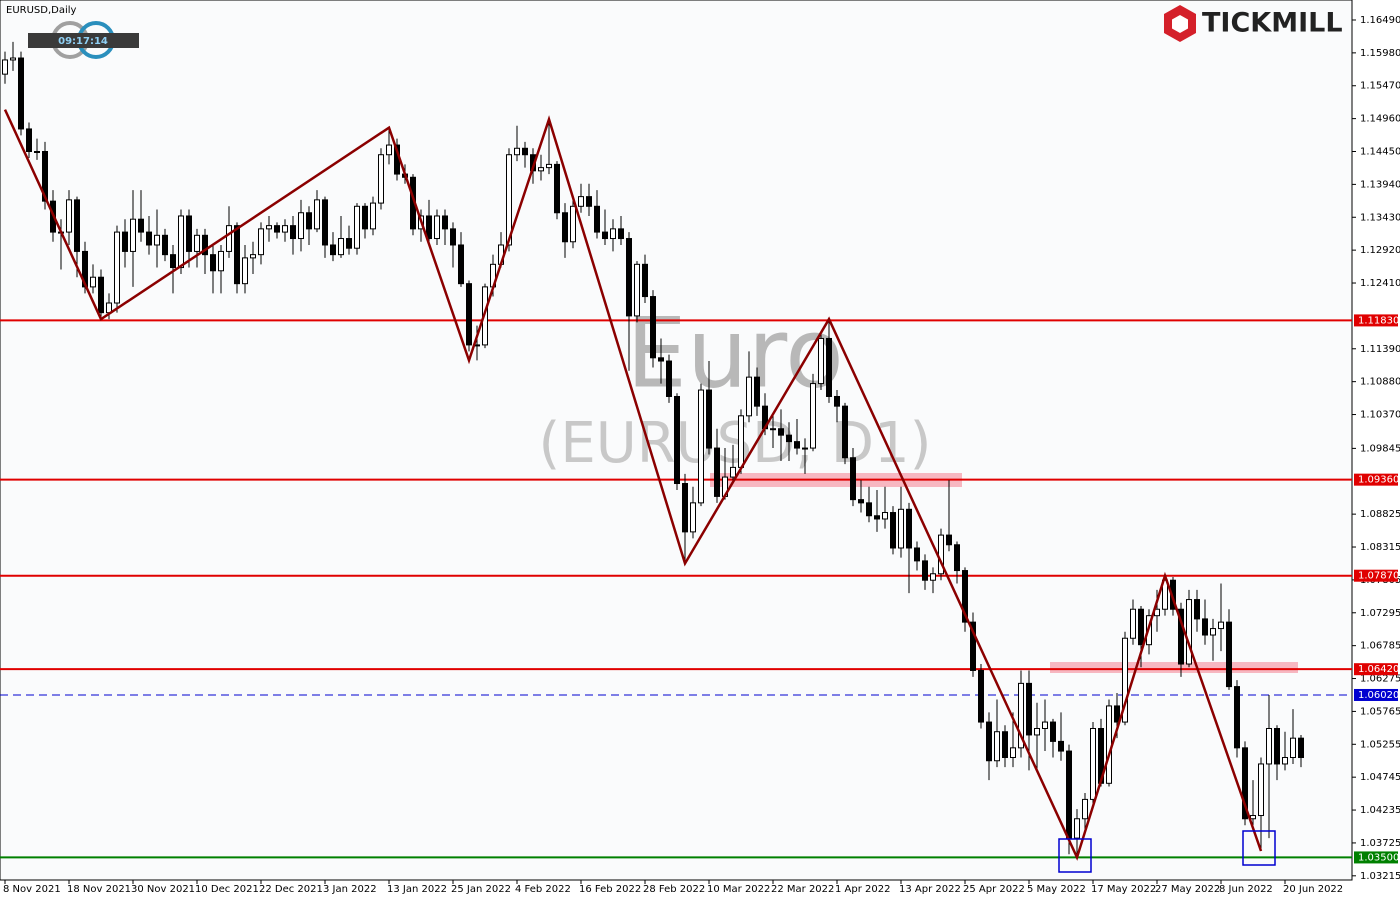 This screenshot has height=900, width=1400. What do you see at coordinates (350, 889) in the screenshot?
I see `x-tick-label: 3 Jan 2022` at bounding box center [350, 889].